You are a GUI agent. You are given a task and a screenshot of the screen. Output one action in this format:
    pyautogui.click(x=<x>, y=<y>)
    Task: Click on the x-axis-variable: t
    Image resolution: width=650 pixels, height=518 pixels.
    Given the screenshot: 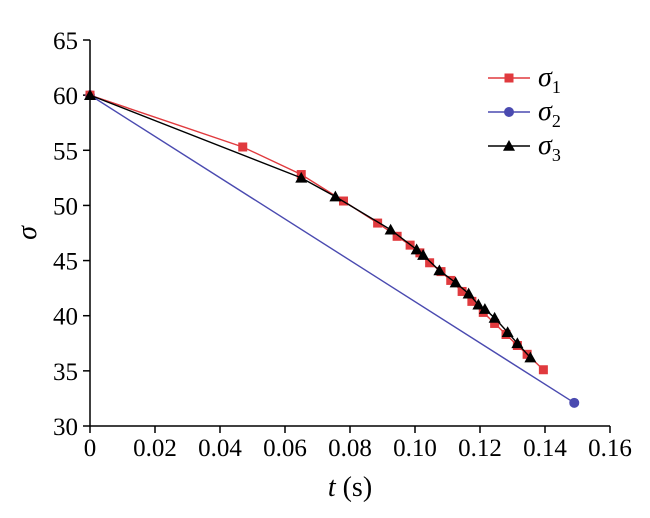 What is the action you would take?
    pyautogui.click(x=332, y=487)
    